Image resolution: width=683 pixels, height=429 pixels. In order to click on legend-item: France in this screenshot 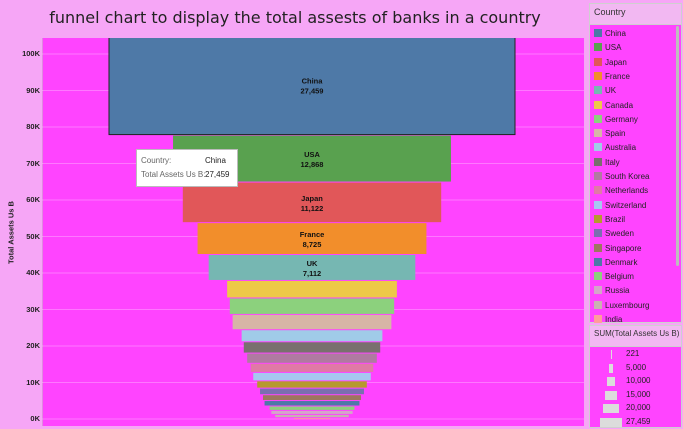, I will do `click(612, 77)`.